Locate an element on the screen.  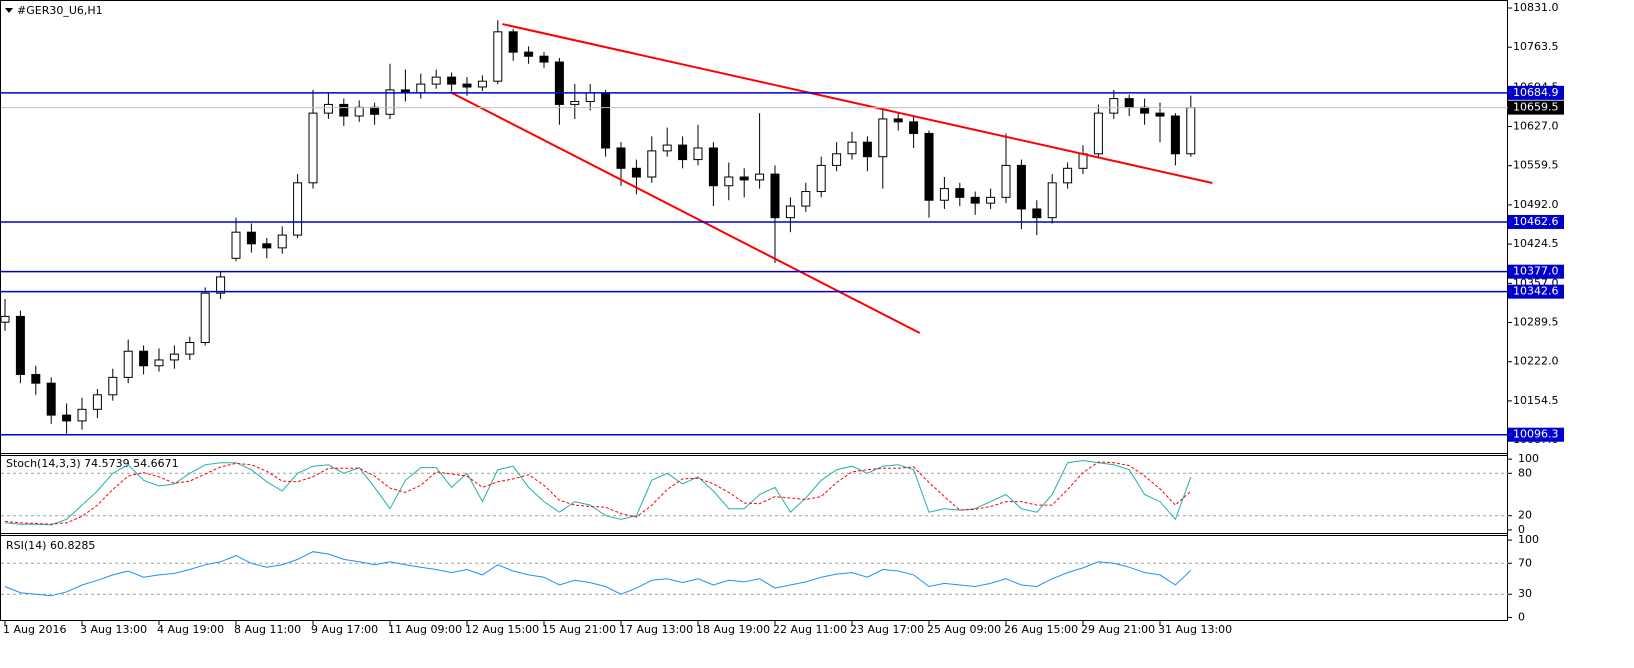
x-tick-label: 17 Aug 13:00 is located at coordinates (656, 629).